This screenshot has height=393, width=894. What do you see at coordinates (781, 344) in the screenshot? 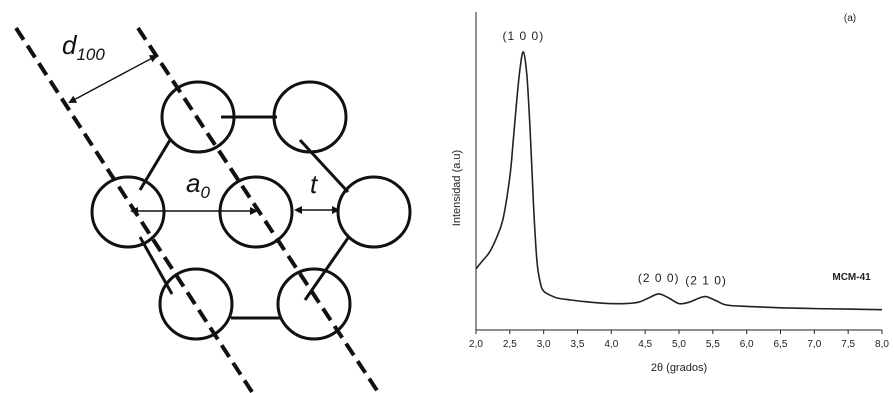
I see `x-tick-label: 6,5` at bounding box center [781, 344].